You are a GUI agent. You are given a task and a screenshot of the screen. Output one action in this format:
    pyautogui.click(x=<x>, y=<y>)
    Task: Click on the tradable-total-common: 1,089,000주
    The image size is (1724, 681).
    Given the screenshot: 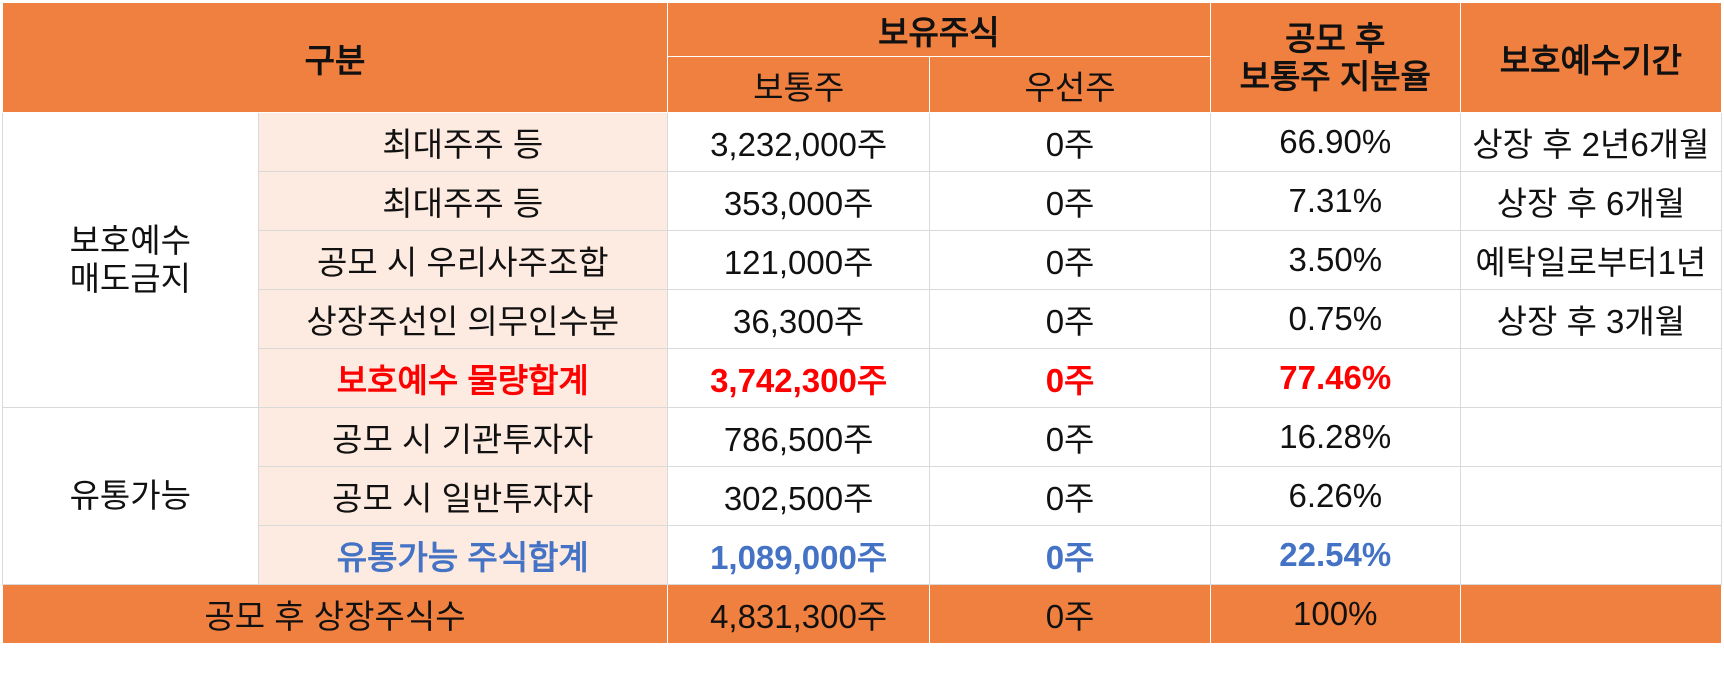 What is the action you would take?
    pyautogui.click(x=798, y=555)
    